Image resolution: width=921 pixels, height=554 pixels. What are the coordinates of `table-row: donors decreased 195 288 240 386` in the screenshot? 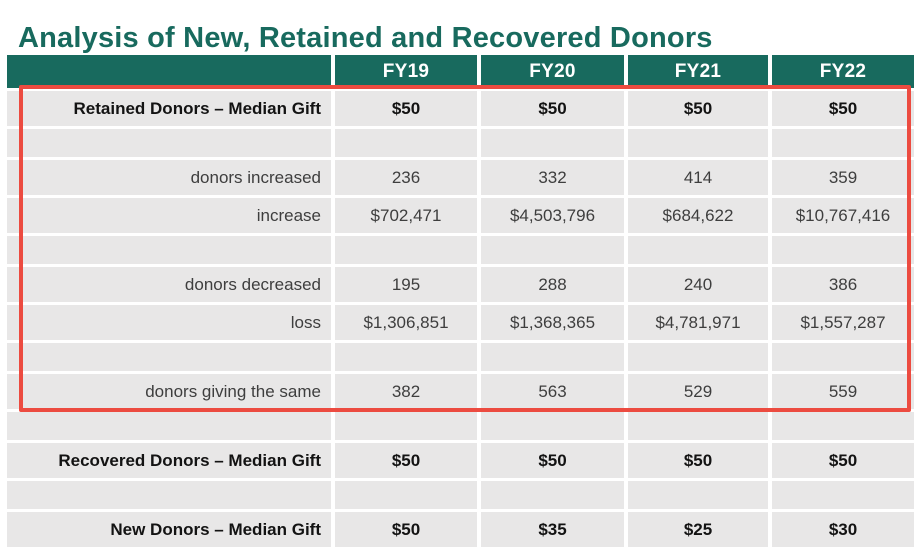 It's located at (460, 284).